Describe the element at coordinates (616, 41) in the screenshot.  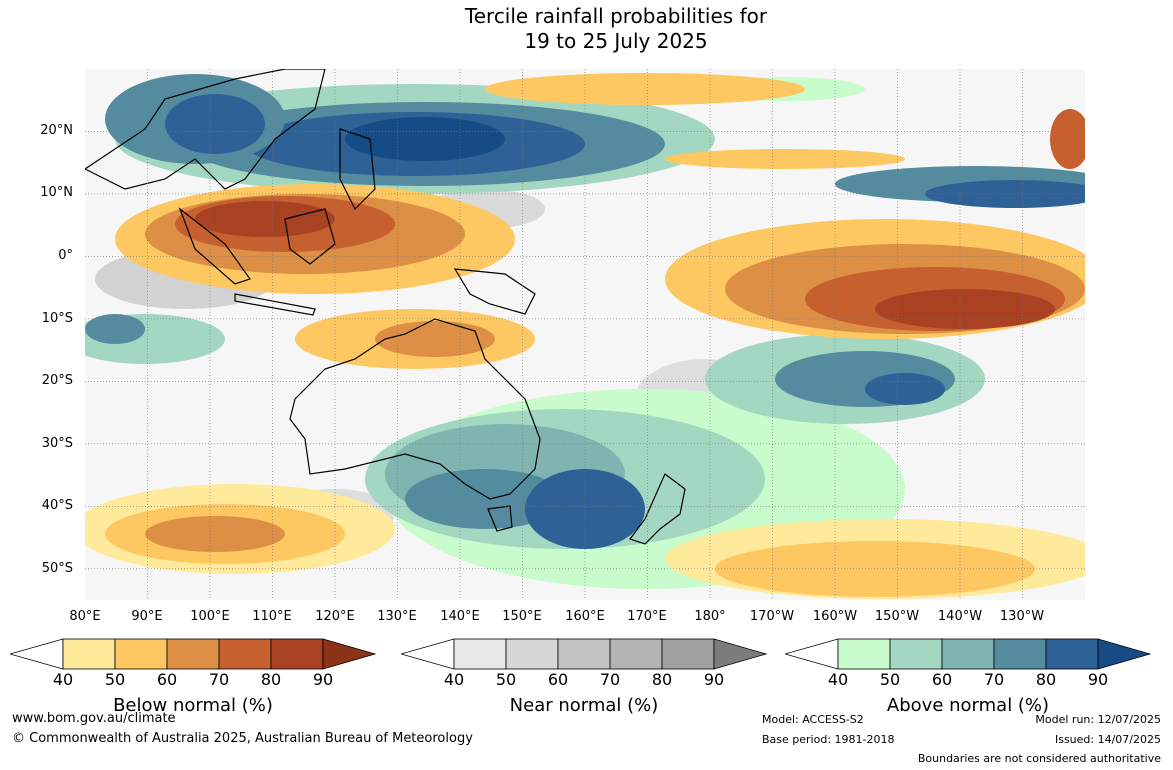
I see `title-line-2: 19 to 25 July 2025` at that location.